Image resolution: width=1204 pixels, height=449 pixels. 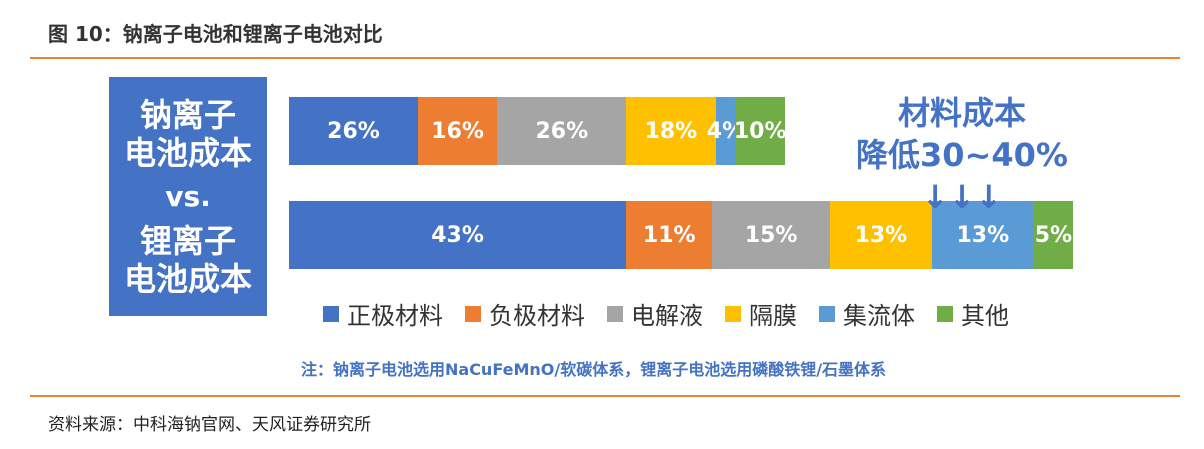 I want to click on chart-note: 注：钠离子电池选用NaCuFeMnO/软碳体系，锂离子电池选用磷酸铁锂/石墨体系, so click(x=594, y=369).